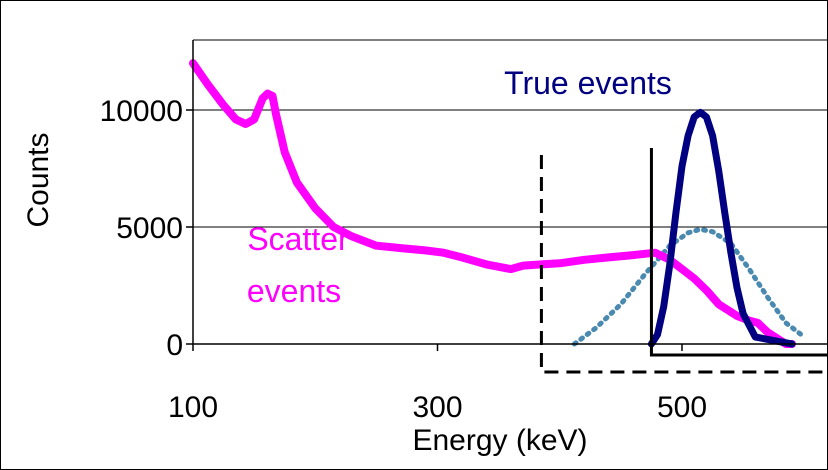 This screenshot has height=470, width=828. Describe the element at coordinates (149, 228) in the screenshot. I see `y-tick-label: 5000` at that location.